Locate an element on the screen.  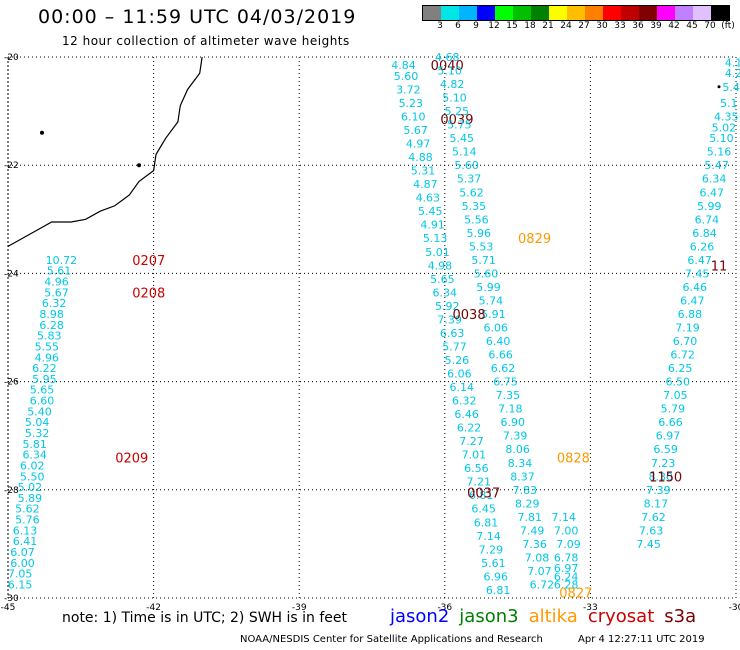
swh-value-label: 5.14 is located at coordinates (464, 152).